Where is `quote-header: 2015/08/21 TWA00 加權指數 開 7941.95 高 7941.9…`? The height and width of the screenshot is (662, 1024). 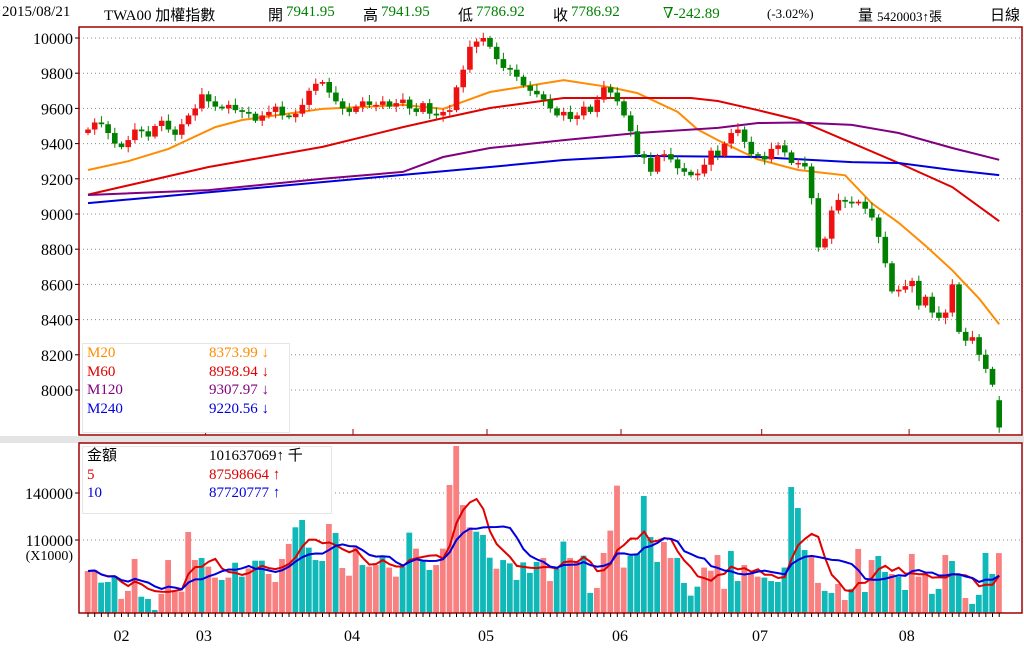 quote-header: 2015/08/21 TWA00 加權指數 開 7941.95 高 7941.9… is located at coordinates (512, 13).